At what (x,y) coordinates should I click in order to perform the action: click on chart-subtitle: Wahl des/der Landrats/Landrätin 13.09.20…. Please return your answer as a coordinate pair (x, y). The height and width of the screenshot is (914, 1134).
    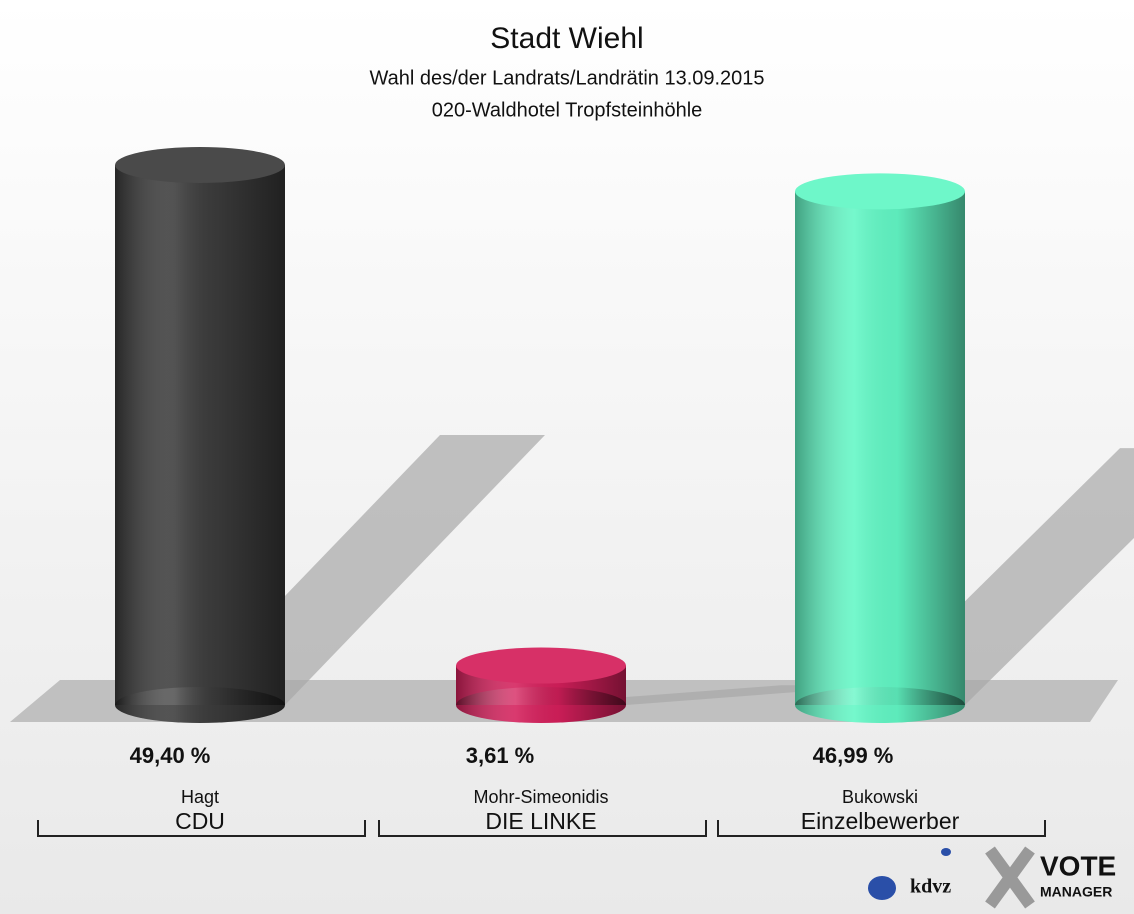
    Looking at the image, I should click on (566, 78).